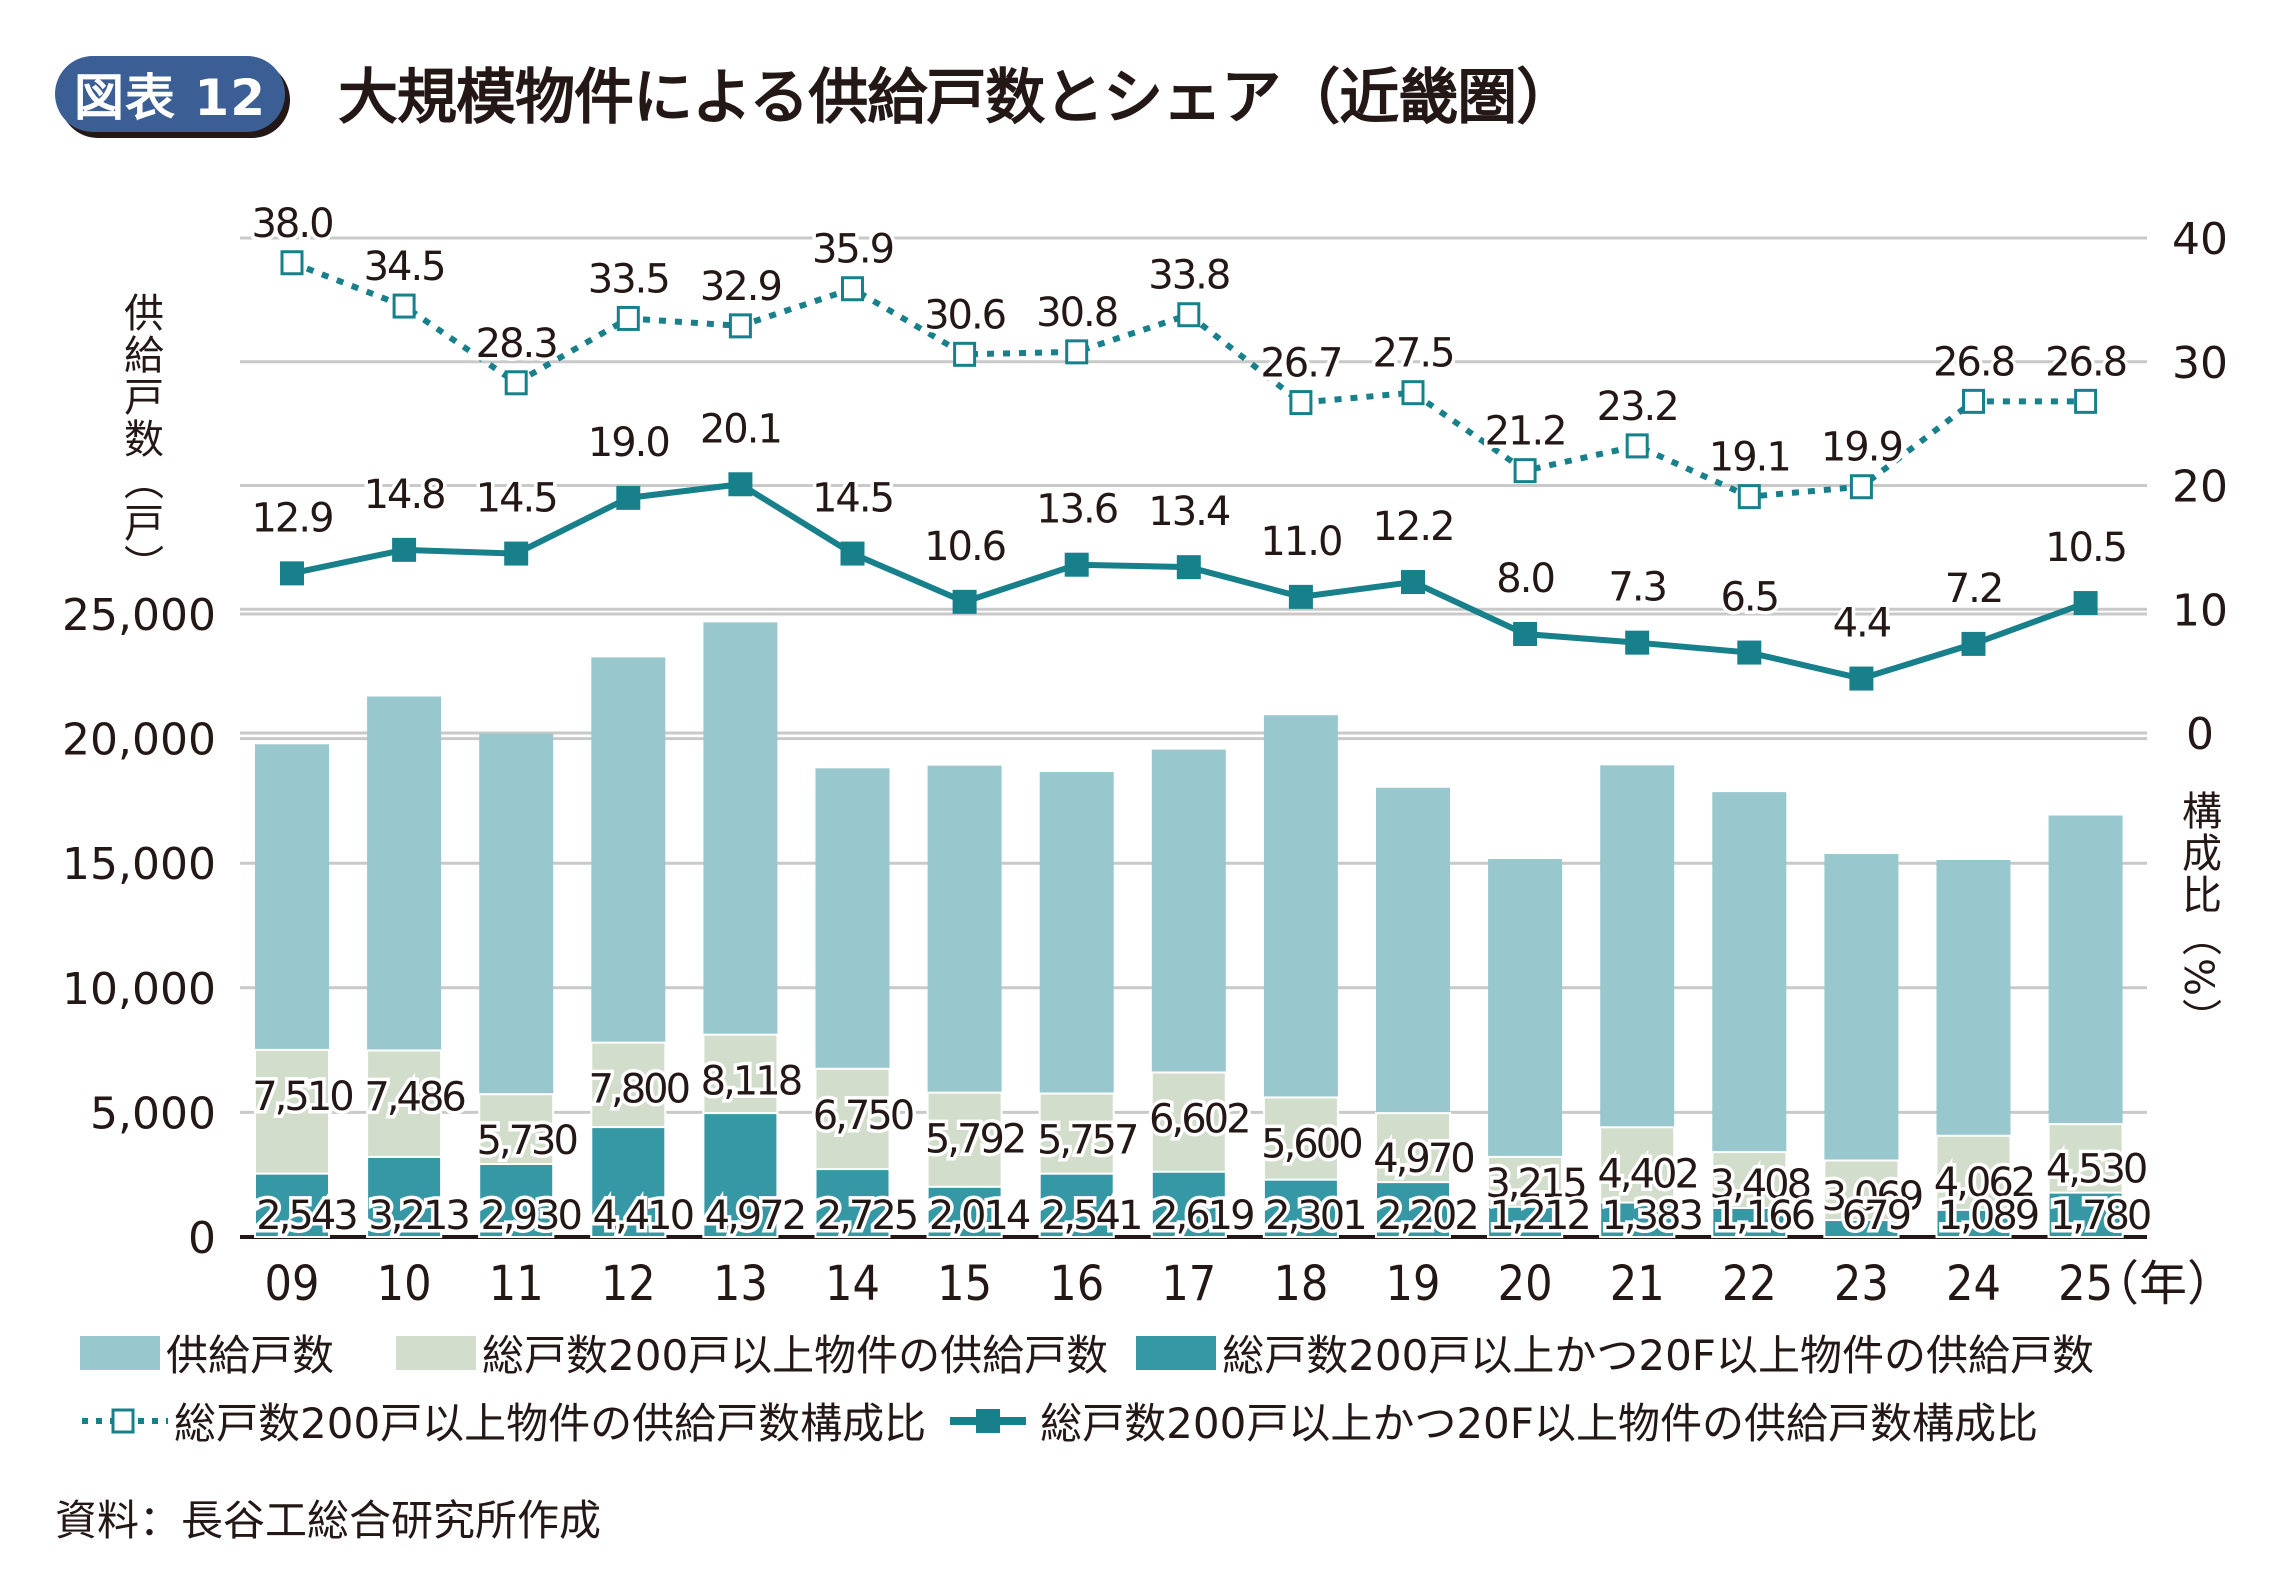 The image size is (2275, 1579). What do you see at coordinates (1862, 624) in the screenshot?
I see `point-label-over200-20f-share: 4.4` at bounding box center [1862, 624].